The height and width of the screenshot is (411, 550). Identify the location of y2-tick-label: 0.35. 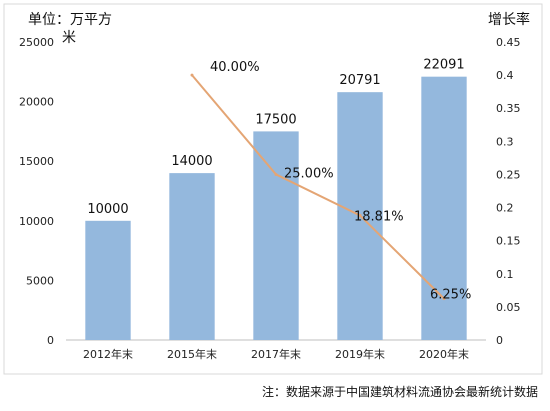
(508, 108).